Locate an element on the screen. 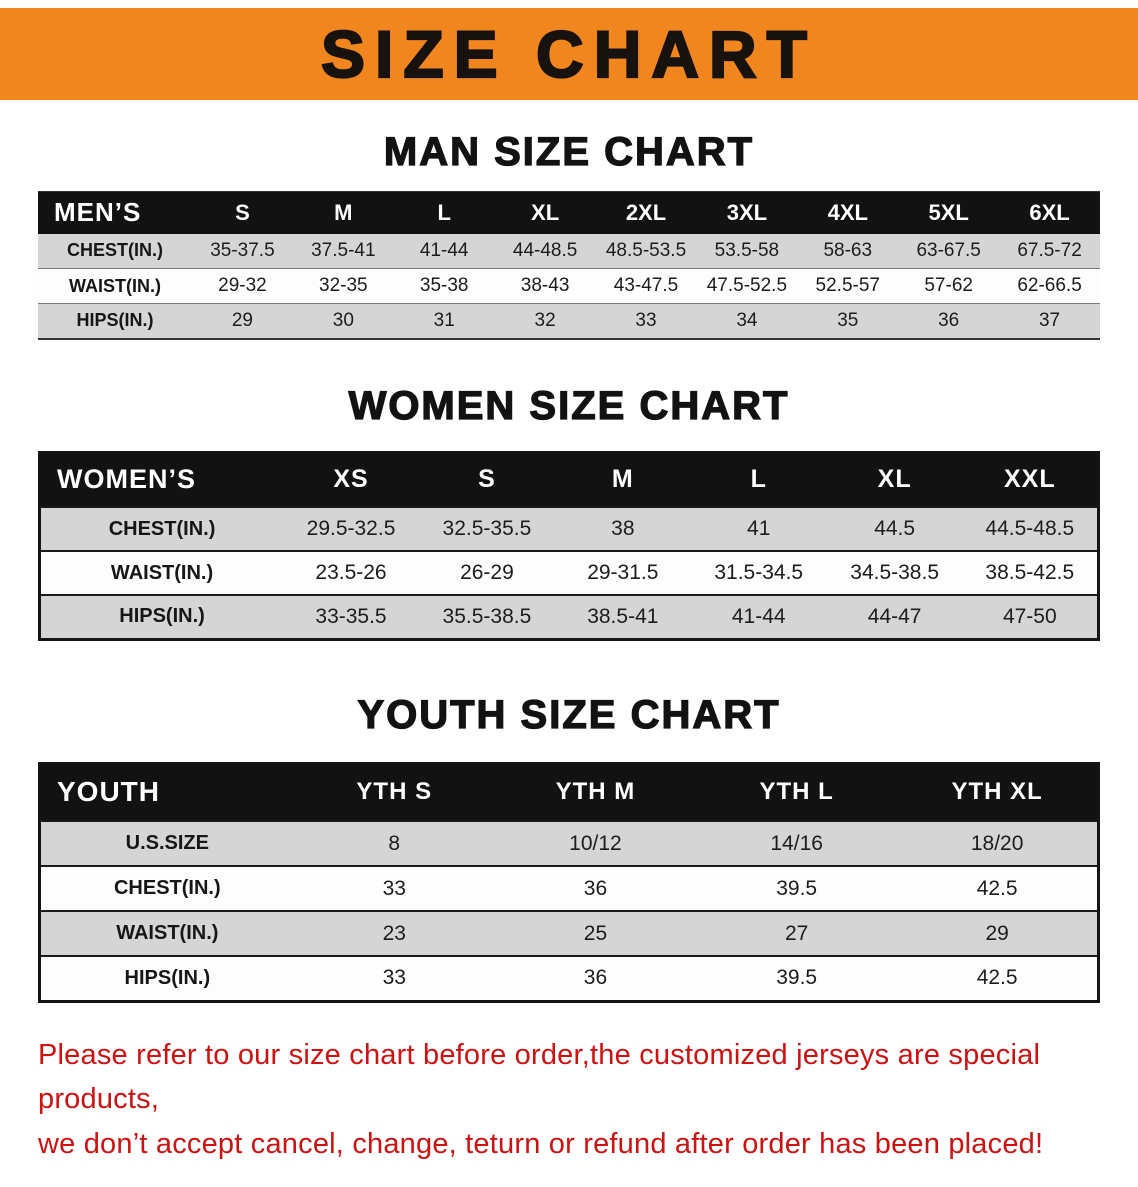  men-value-cell: 29 is located at coordinates (242, 320).